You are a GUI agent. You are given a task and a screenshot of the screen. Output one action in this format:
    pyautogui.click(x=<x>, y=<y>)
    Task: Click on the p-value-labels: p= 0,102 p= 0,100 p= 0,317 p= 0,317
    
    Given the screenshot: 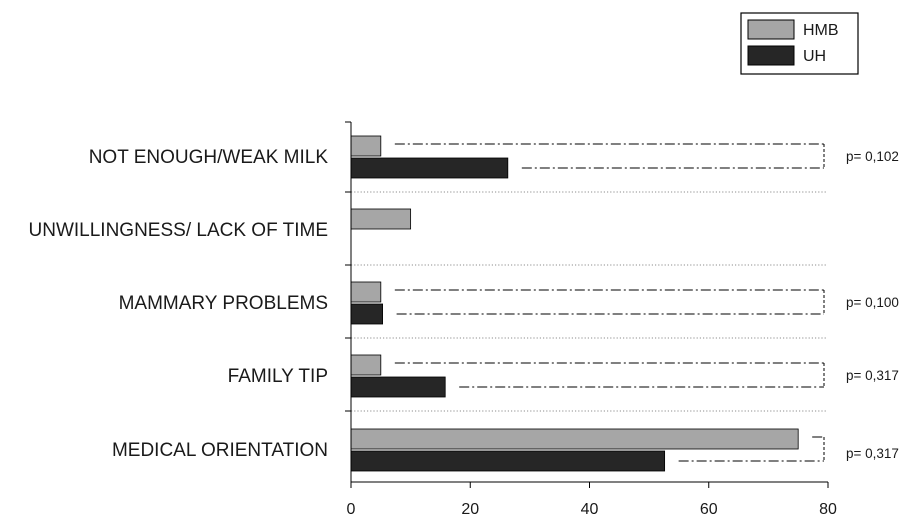 What is the action you would take?
    pyautogui.click(x=872, y=305)
    